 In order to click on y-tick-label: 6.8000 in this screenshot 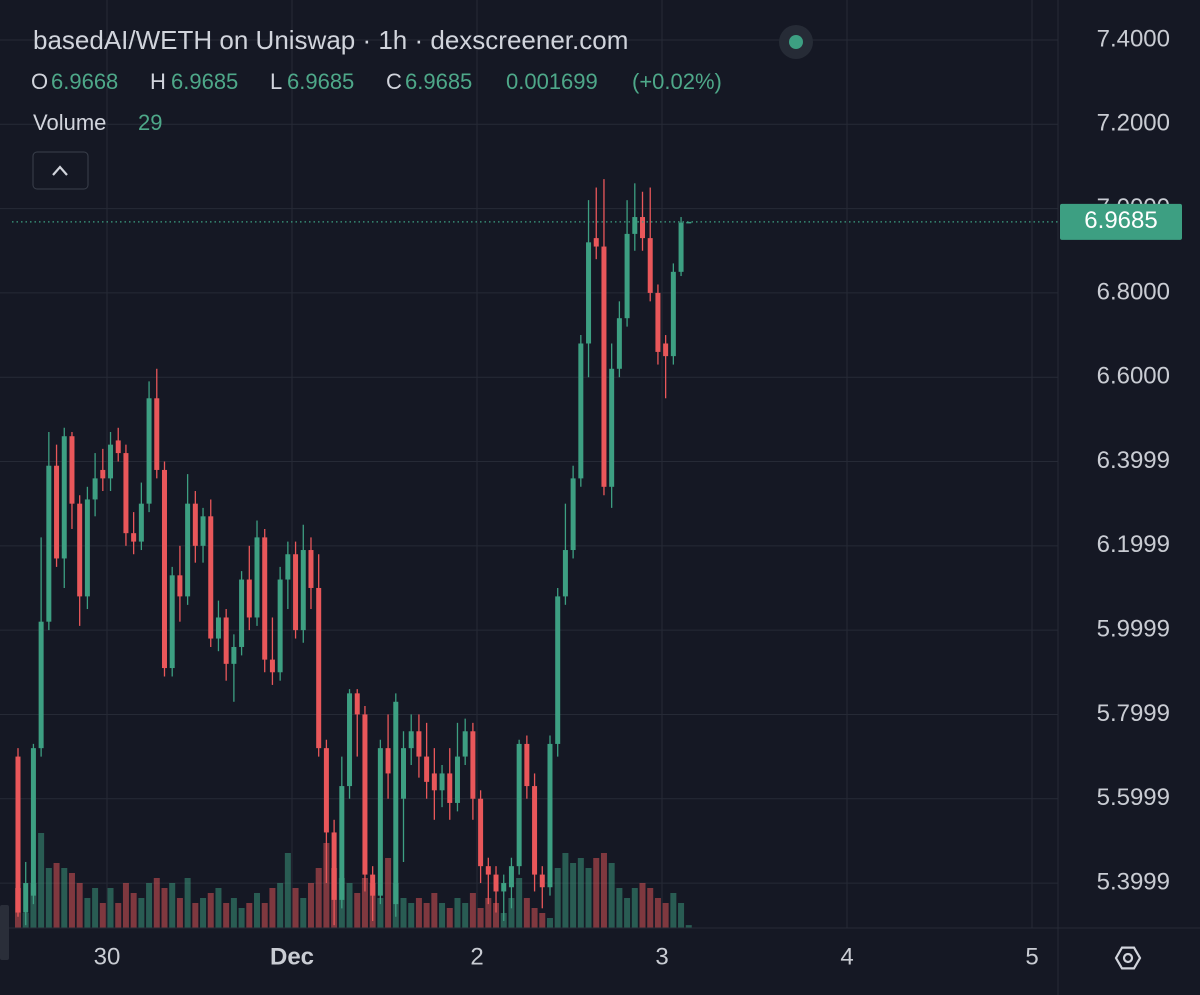, I will do `click(1133, 291)`.